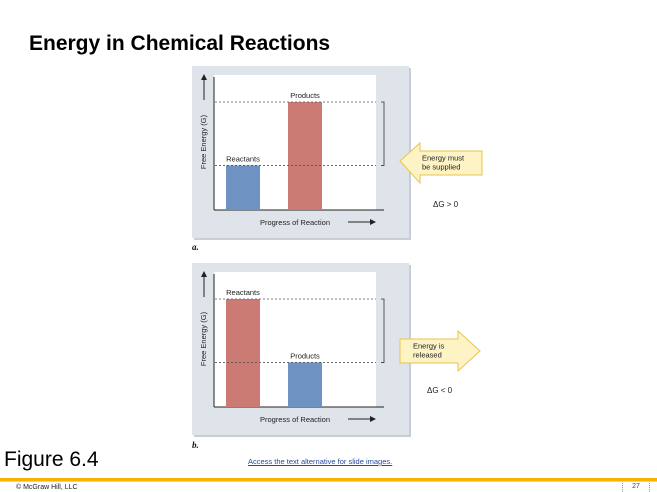 This screenshot has width=657, height=492. What do you see at coordinates (47, 487) in the screenshot?
I see `copyright-notice: © McGraw Hill, LLC` at bounding box center [47, 487].